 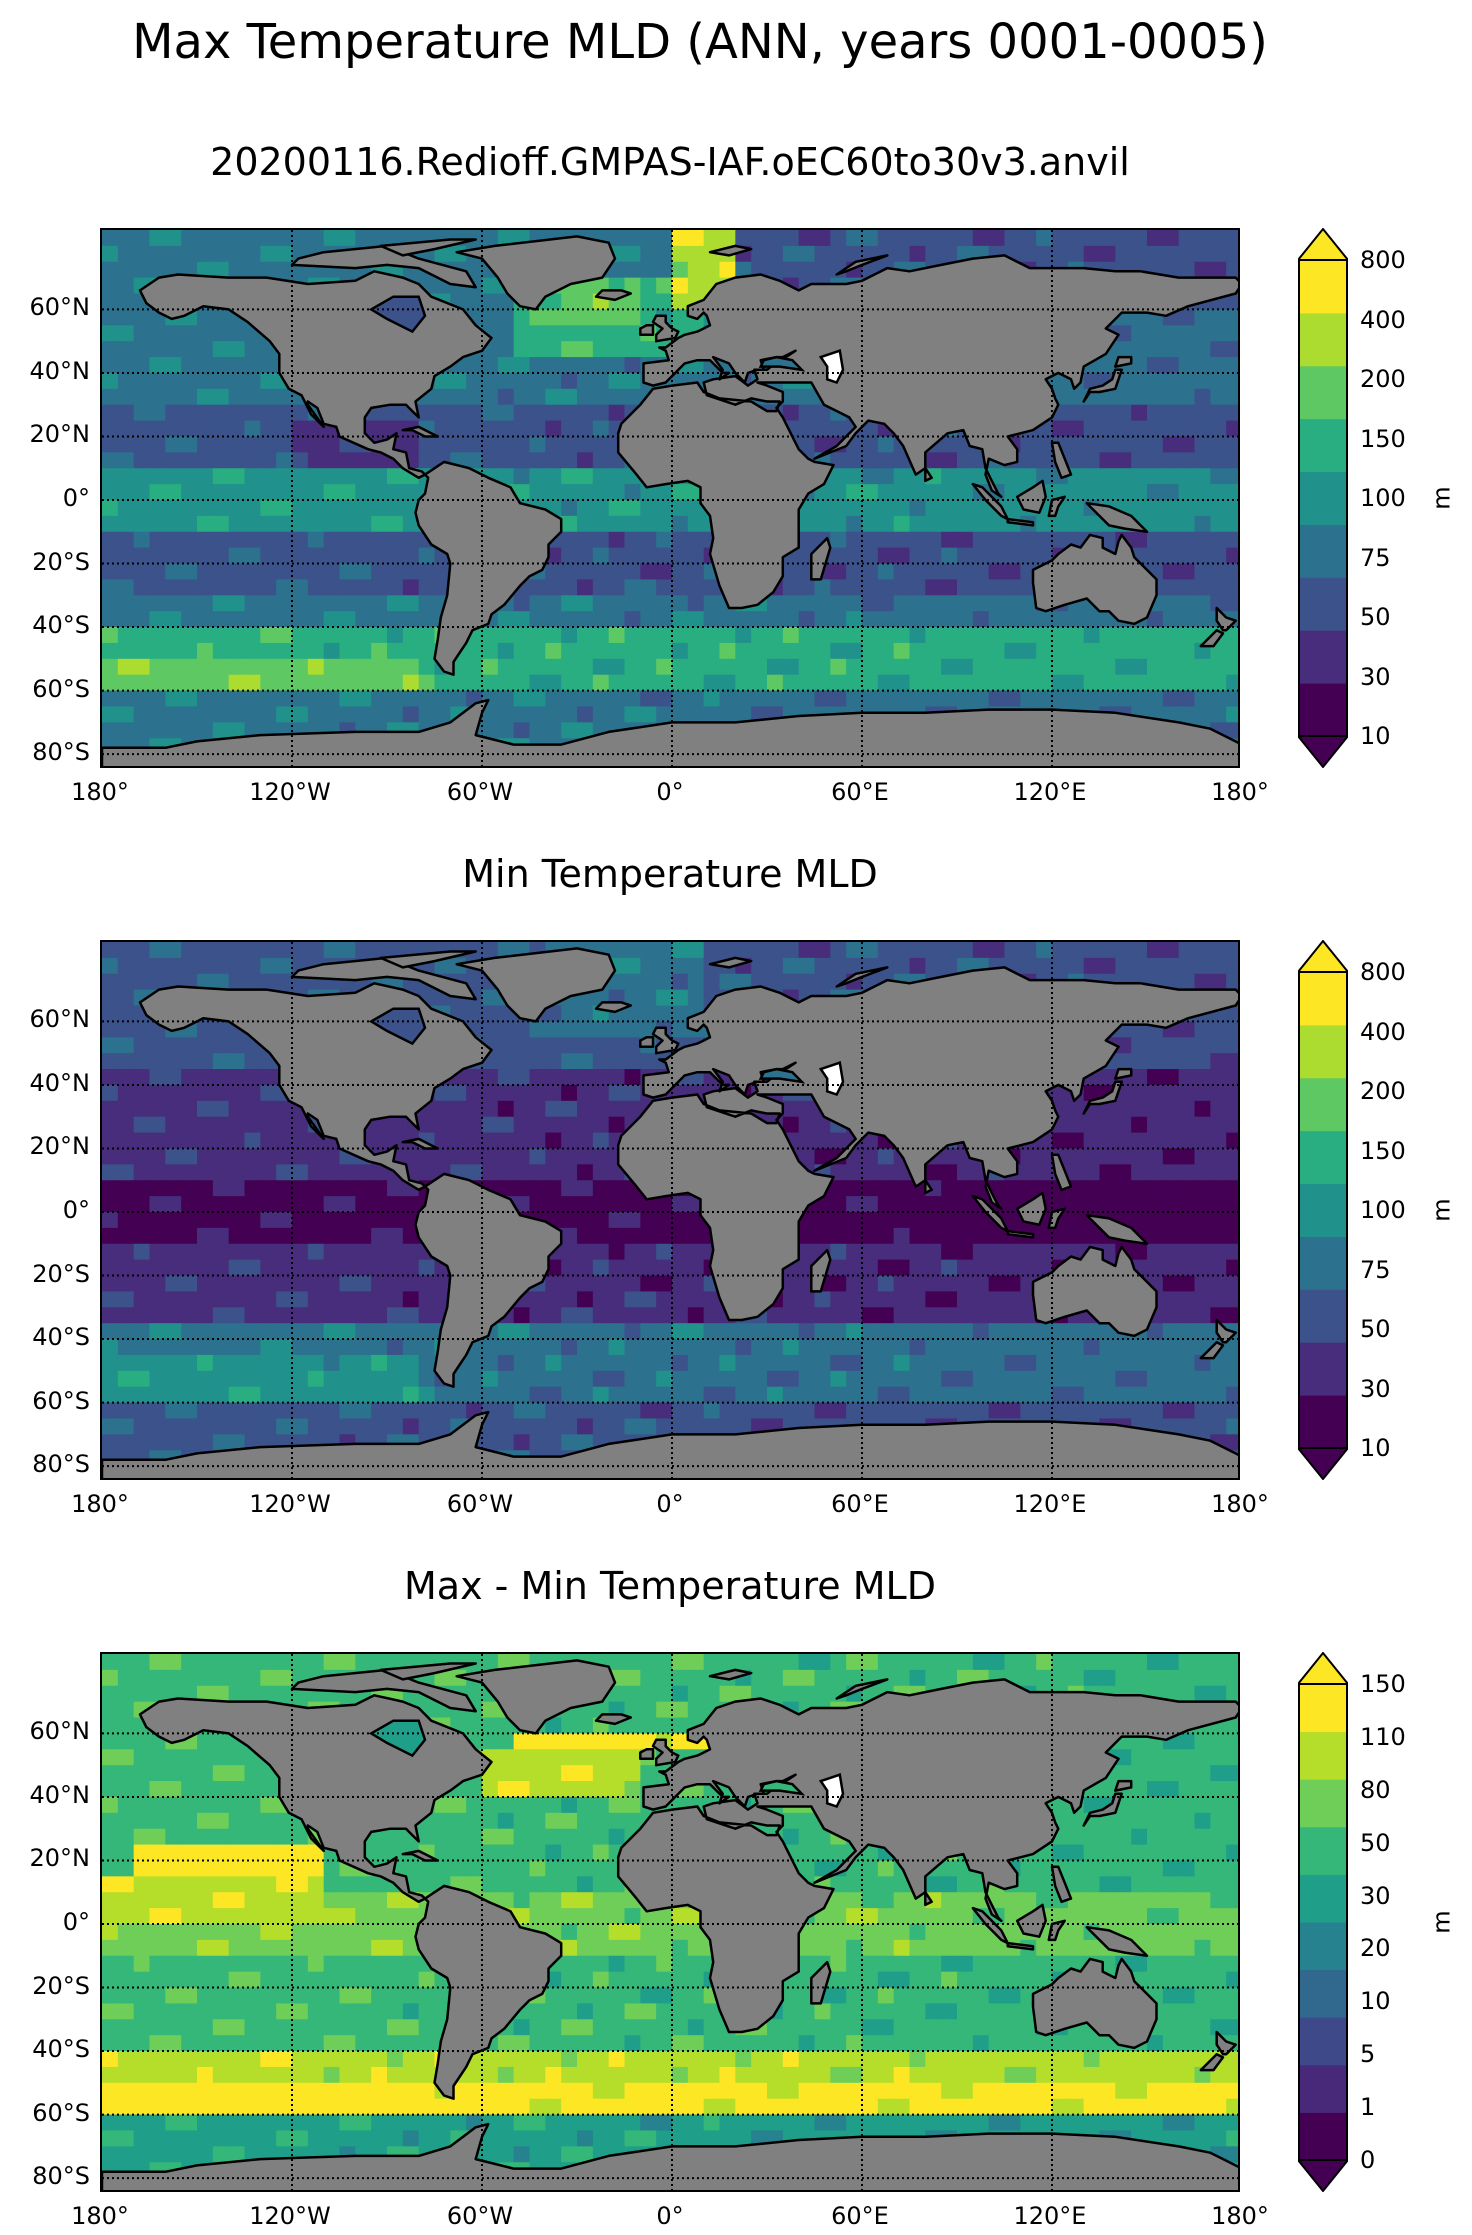 What do you see at coordinates (1368, 2054) in the screenshot?
I see `colorbar-tick-label: 5` at bounding box center [1368, 2054].